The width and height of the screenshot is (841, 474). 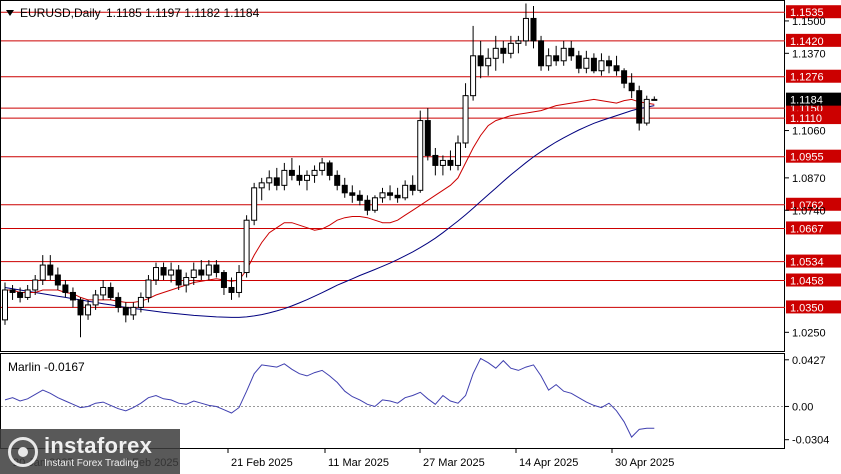 I want to click on price-tick-label: 1.1060, so click(x=809, y=132).